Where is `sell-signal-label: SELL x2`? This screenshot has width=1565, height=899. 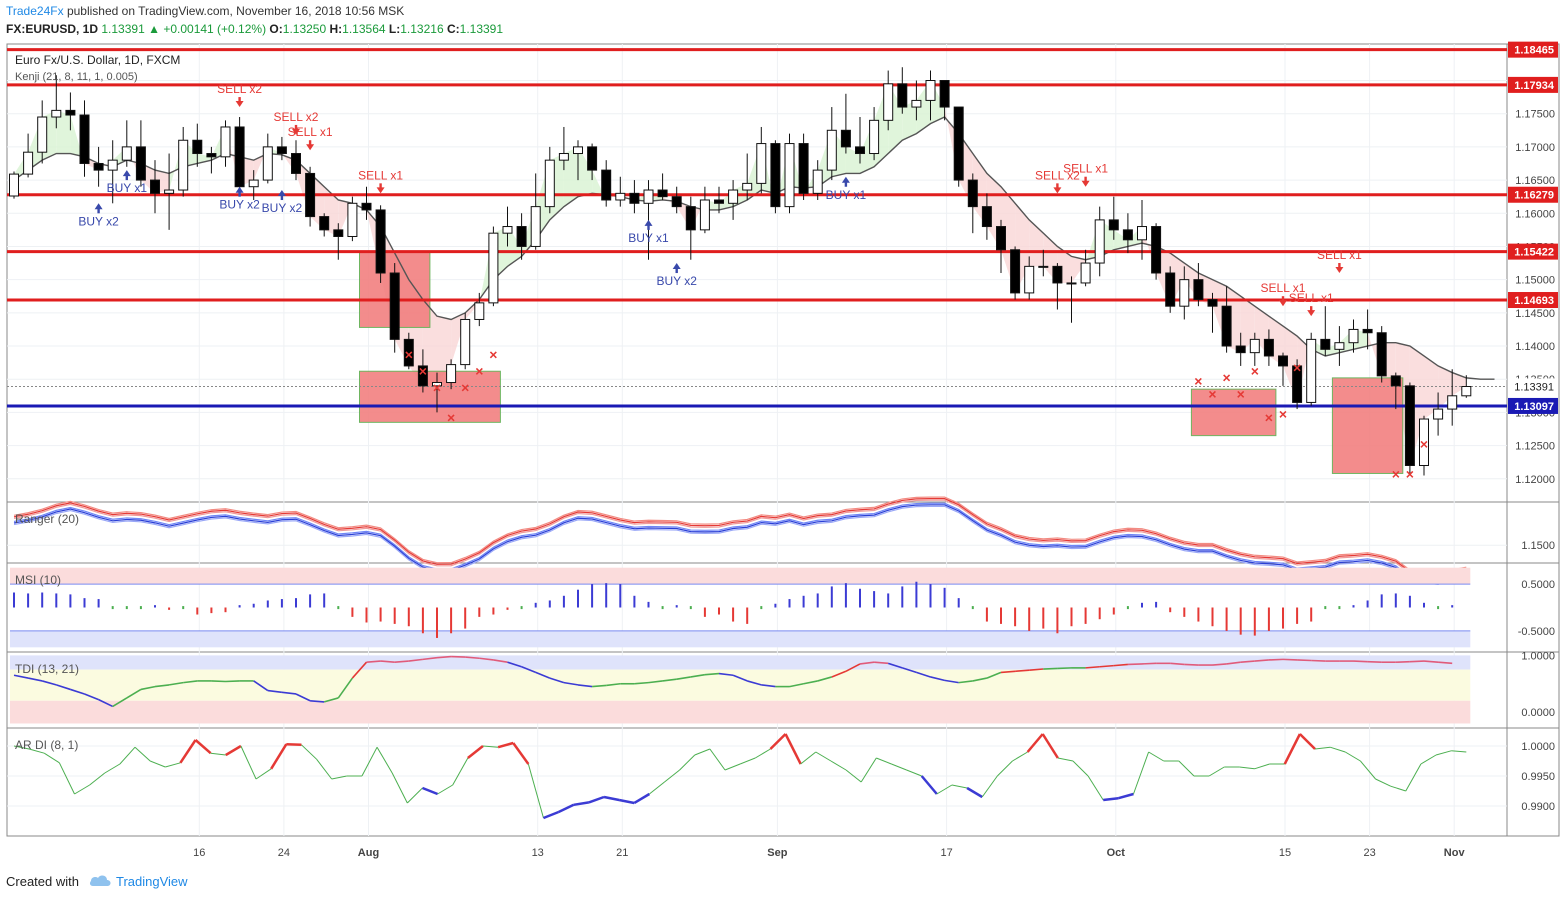
sell-signal-label: SELL x2 is located at coordinates (1057, 175).